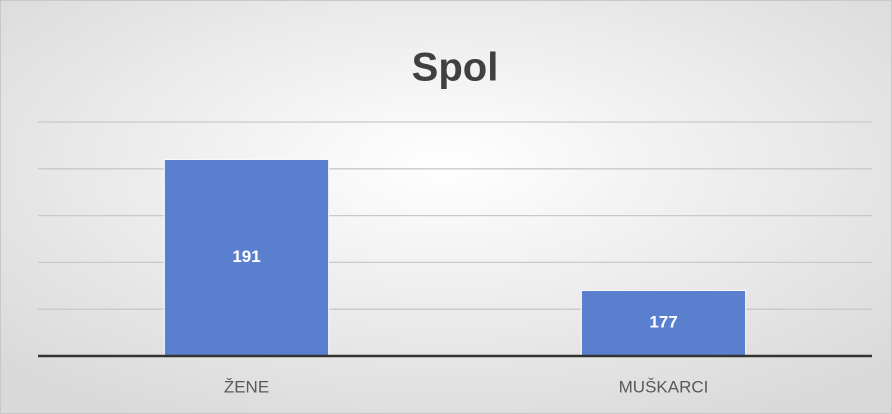  What do you see at coordinates (246, 386) in the screenshot?
I see `x-tick-label: ŽENE` at bounding box center [246, 386].